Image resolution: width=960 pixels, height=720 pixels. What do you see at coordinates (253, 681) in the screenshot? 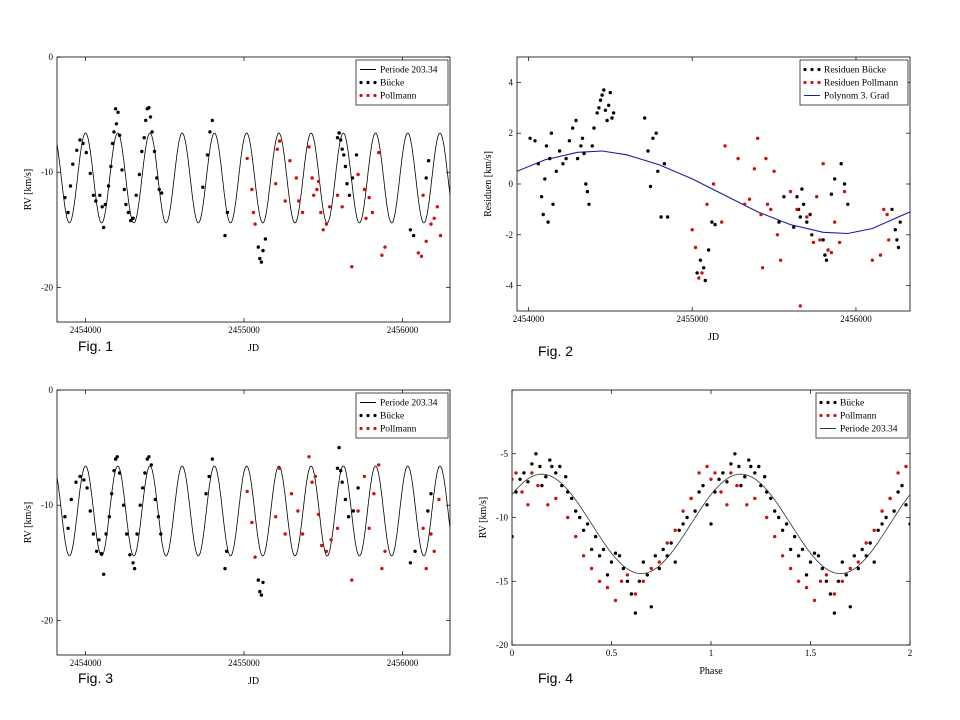
I see `fig3-xlabel: JD` at bounding box center [253, 681].